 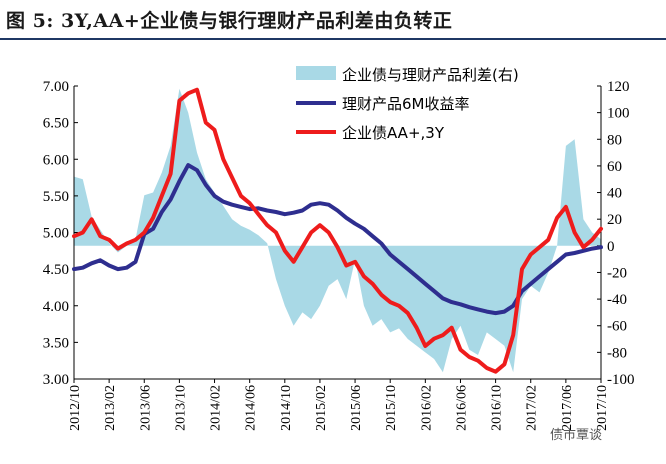 What do you see at coordinates (56, 160) in the screenshot?
I see `left-tick-label: 6.00` at bounding box center [56, 160].